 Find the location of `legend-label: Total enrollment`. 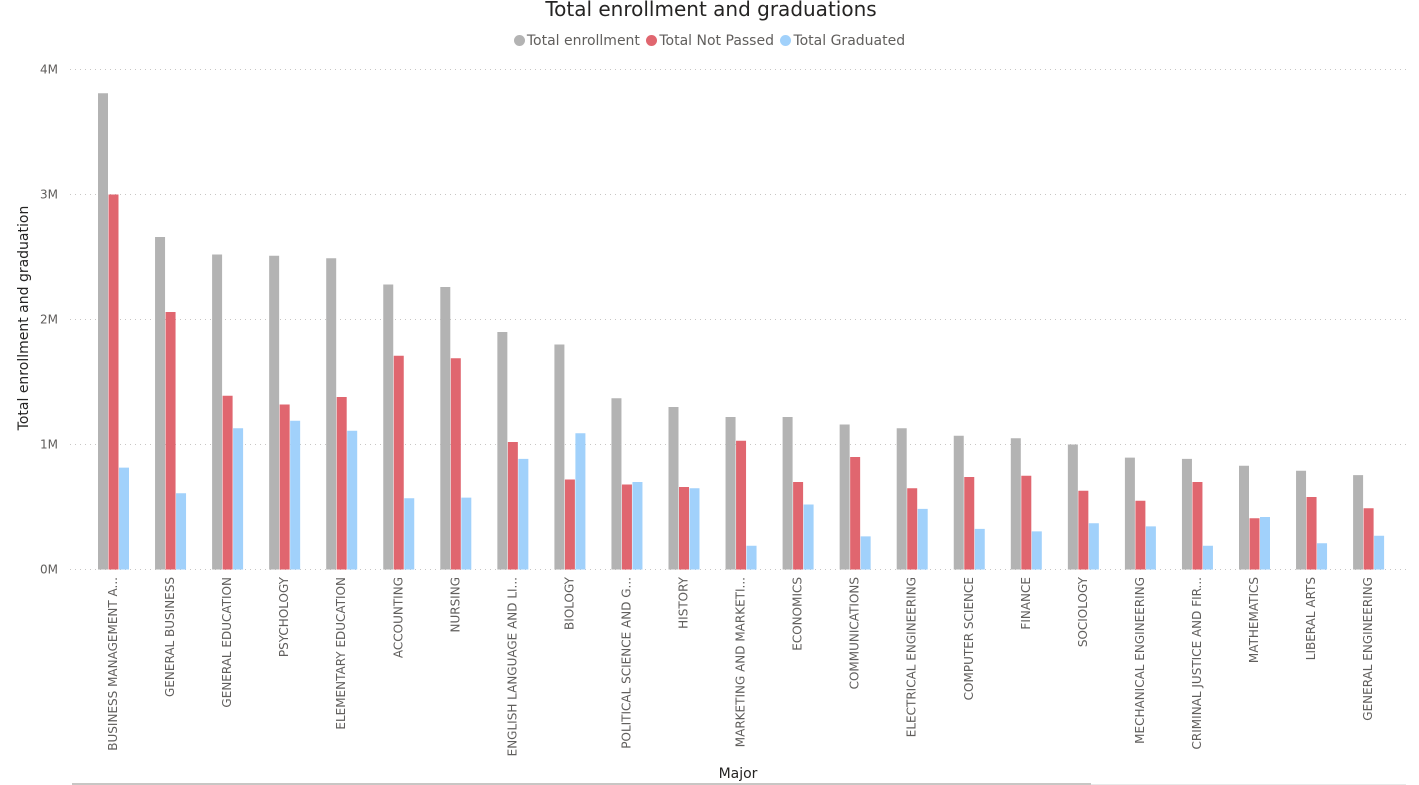

legend-label: Total enrollment is located at coordinates (583, 41).